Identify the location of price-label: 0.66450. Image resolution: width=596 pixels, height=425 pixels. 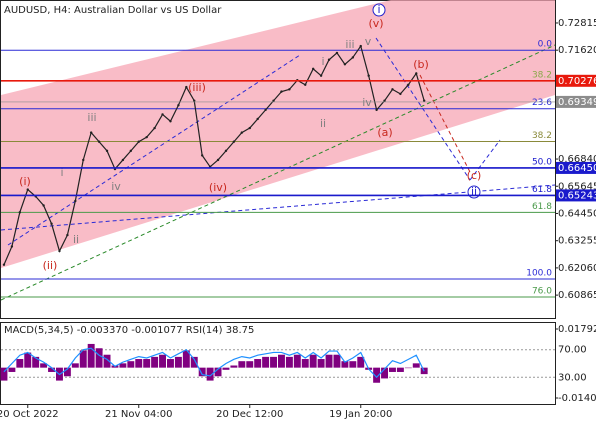
(577, 168).